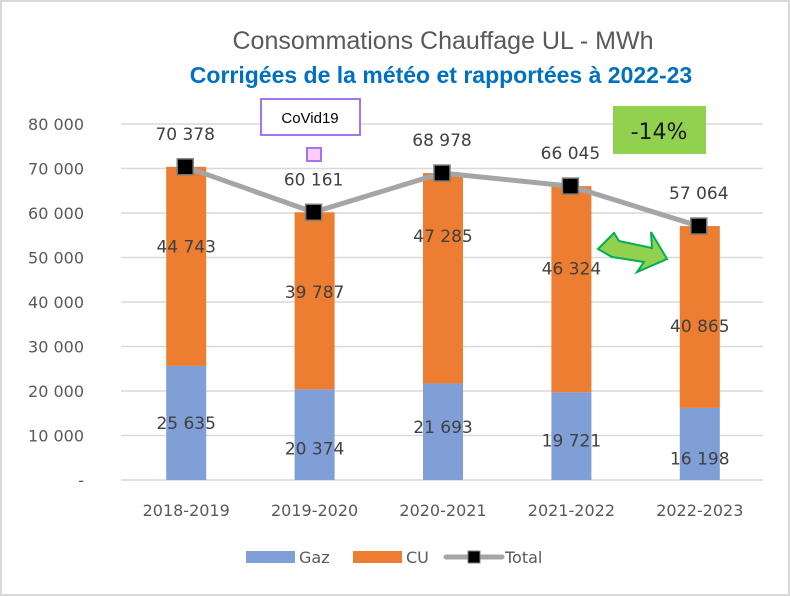  Describe the element at coordinates (185, 247) in the screenshot. I see `data-label-cu: 44 743` at that location.